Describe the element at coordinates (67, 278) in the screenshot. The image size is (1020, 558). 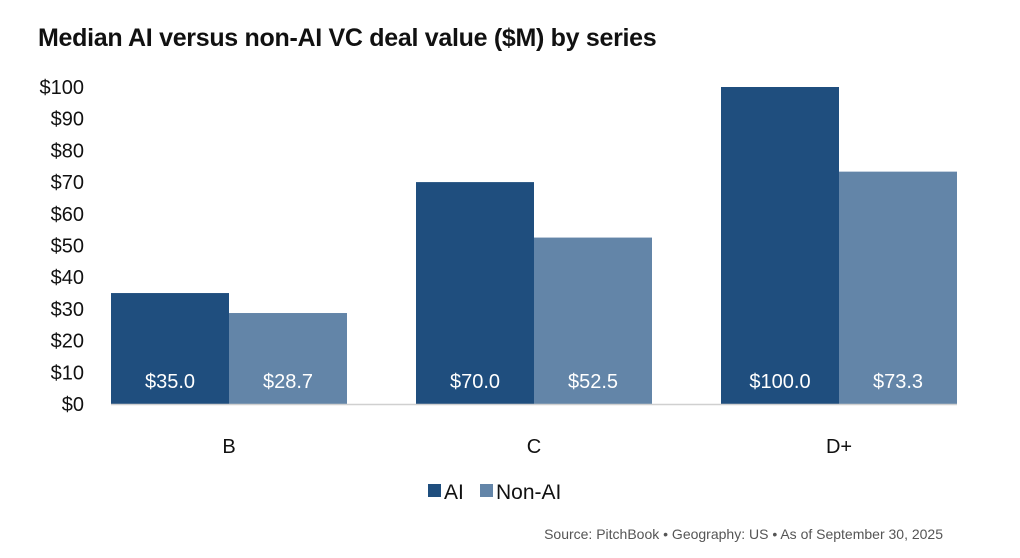
I see `y-tick-label: $40` at that location.